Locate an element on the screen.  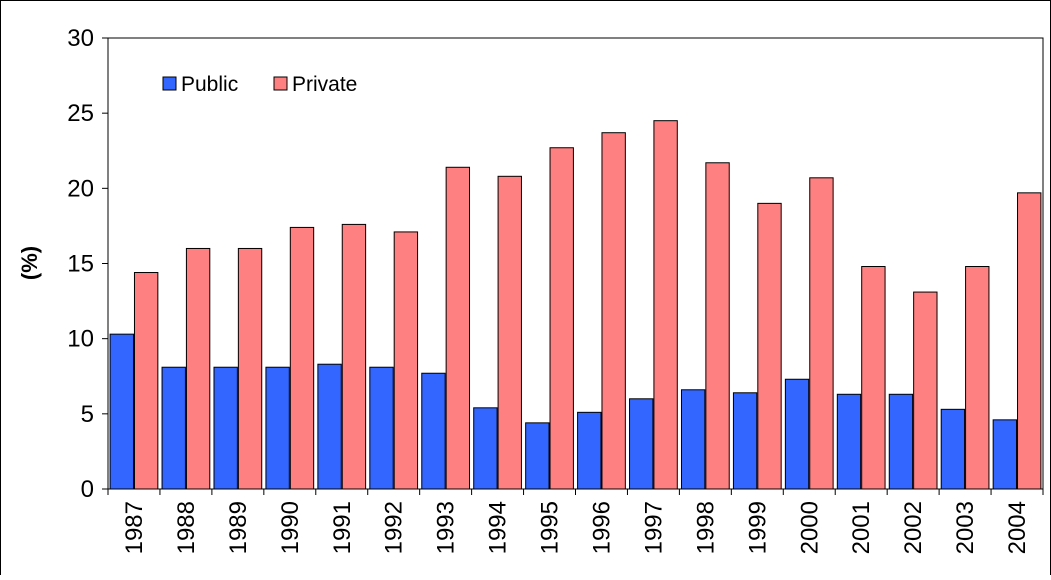
bar-private-1995 is located at coordinates (561, 318).